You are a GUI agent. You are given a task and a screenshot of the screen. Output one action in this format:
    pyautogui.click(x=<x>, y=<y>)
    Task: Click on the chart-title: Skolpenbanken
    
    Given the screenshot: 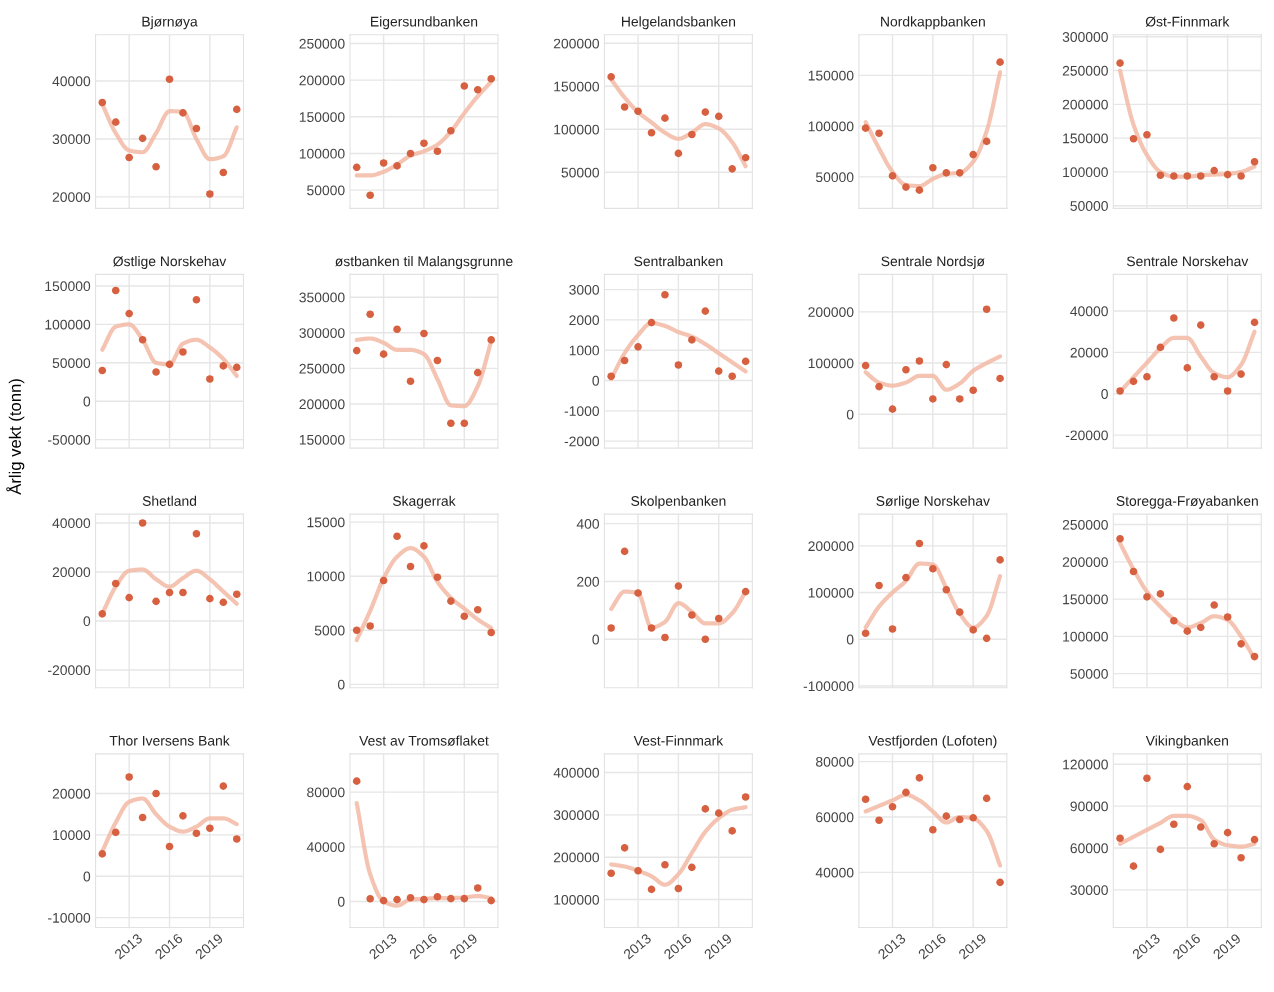 What is the action you would take?
    pyautogui.click(x=678, y=502)
    